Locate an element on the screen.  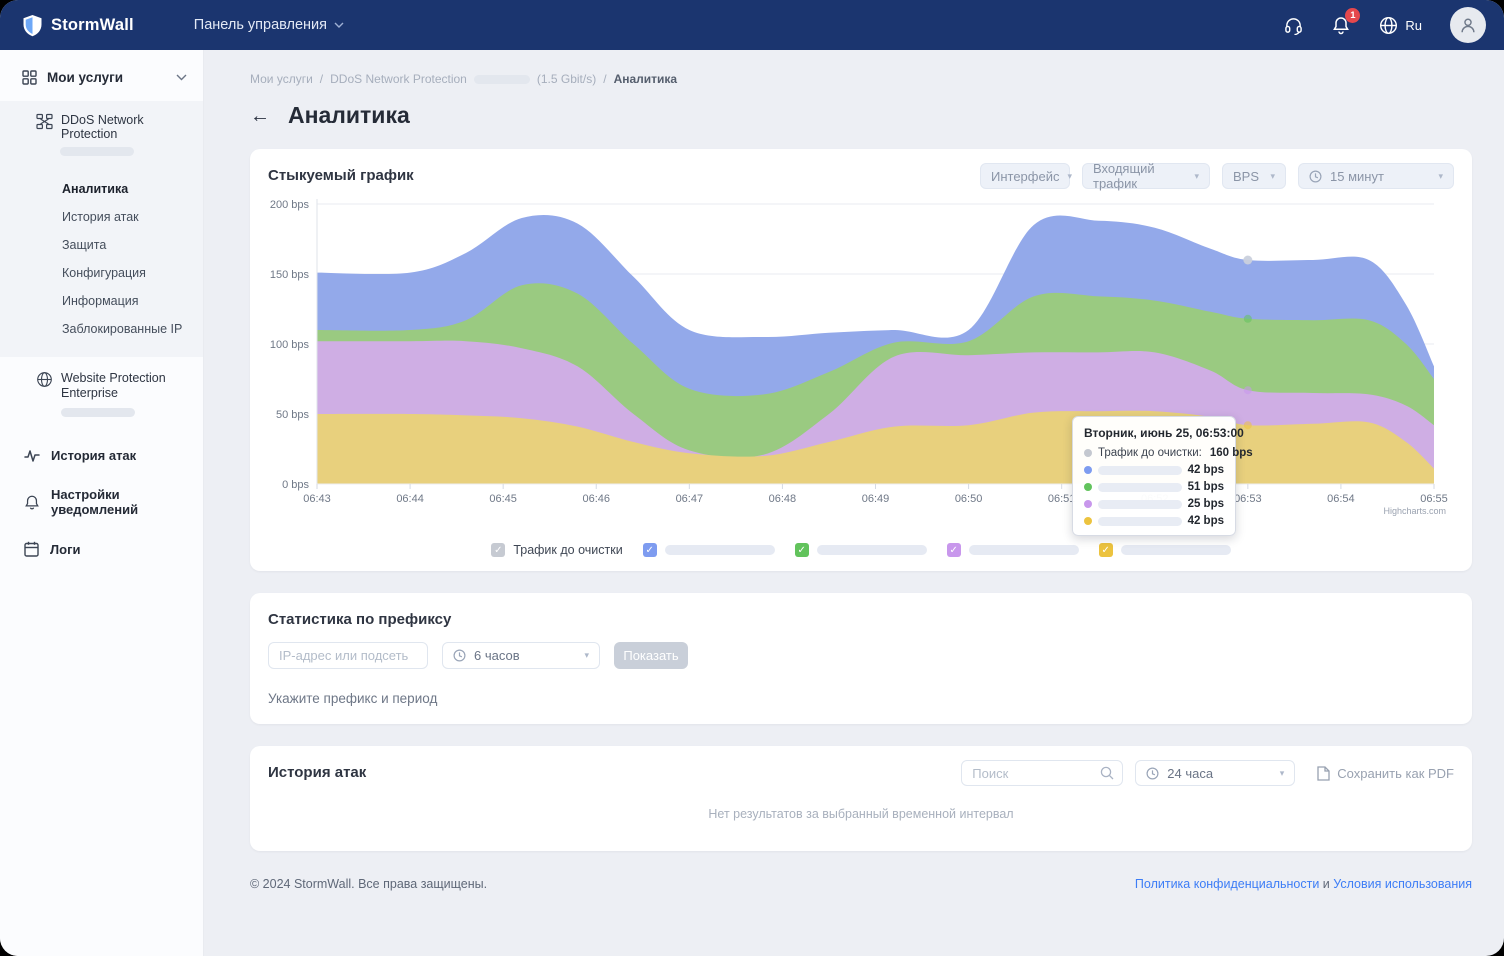
breadcrumb-service-speed: (1.5 Gbit/s) is located at coordinates (566, 79).